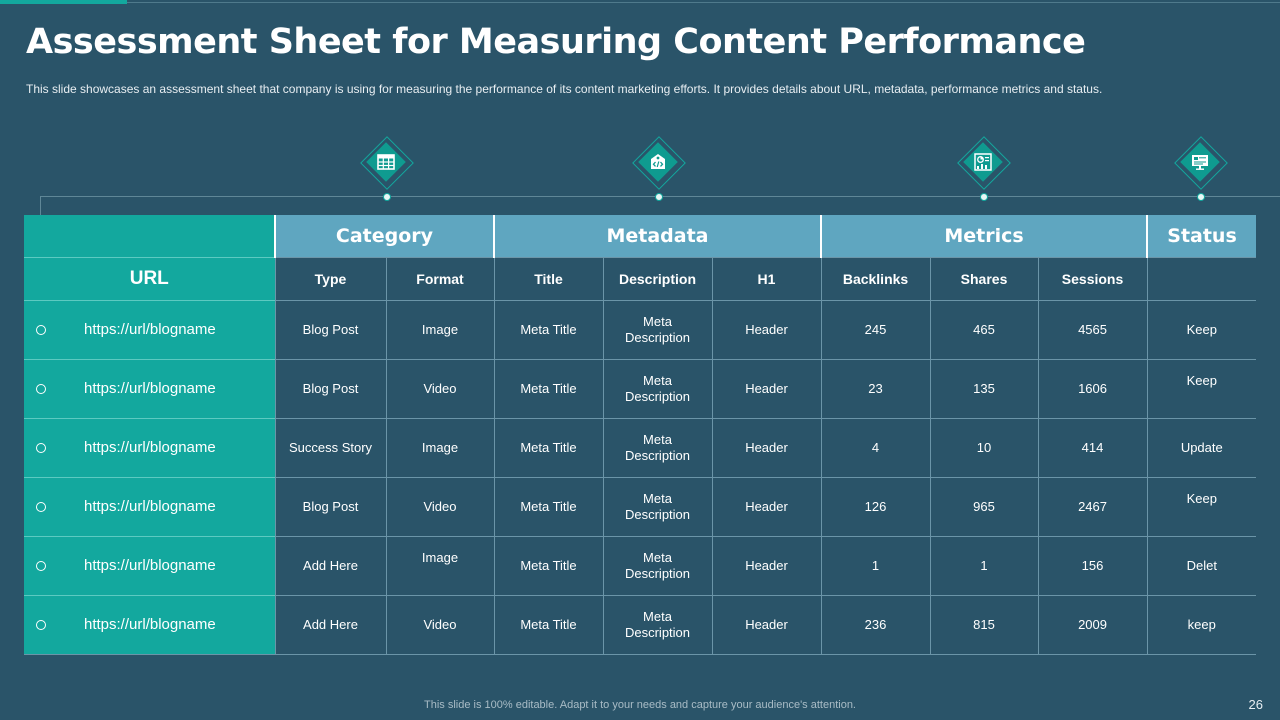 This screenshot has width=1280, height=720. I want to click on status-cell: keep, so click(1201, 625).